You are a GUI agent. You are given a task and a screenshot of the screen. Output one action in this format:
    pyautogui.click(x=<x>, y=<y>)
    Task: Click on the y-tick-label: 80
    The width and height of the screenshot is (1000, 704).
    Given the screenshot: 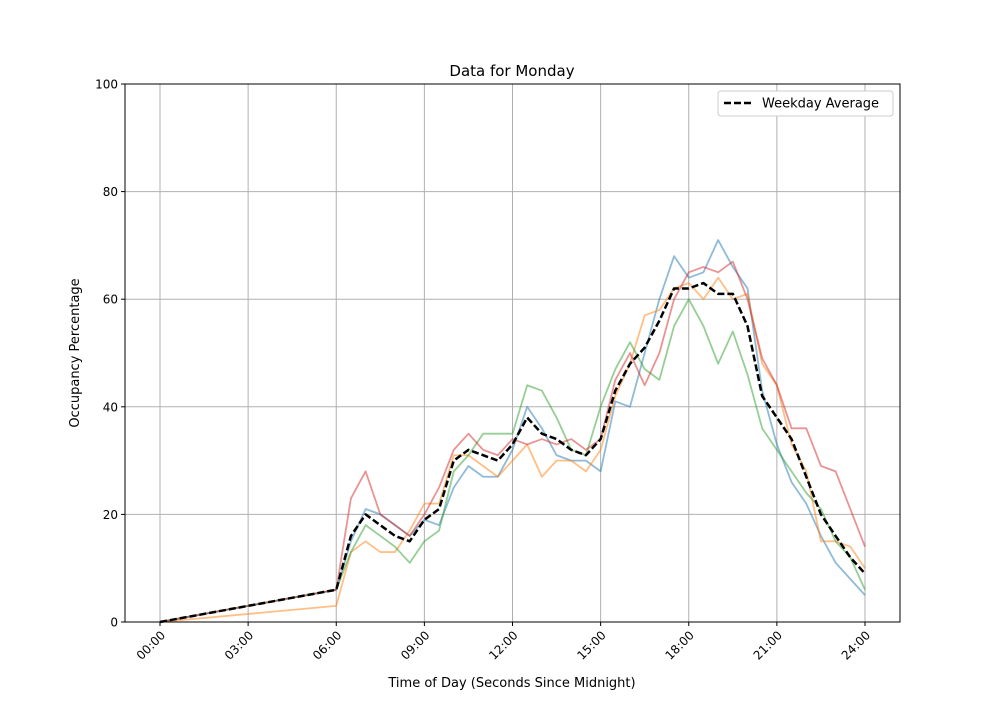 What is the action you would take?
    pyautogui.click(x=110, y=192)
    